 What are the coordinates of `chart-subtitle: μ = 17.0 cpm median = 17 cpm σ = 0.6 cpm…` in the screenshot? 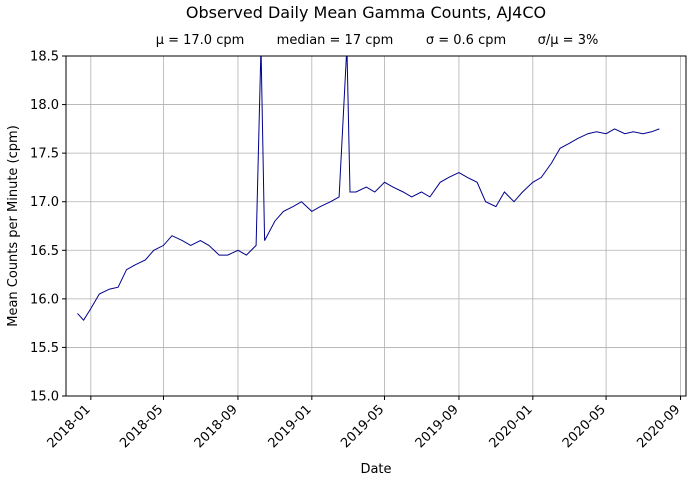 It's located at (377, 40).